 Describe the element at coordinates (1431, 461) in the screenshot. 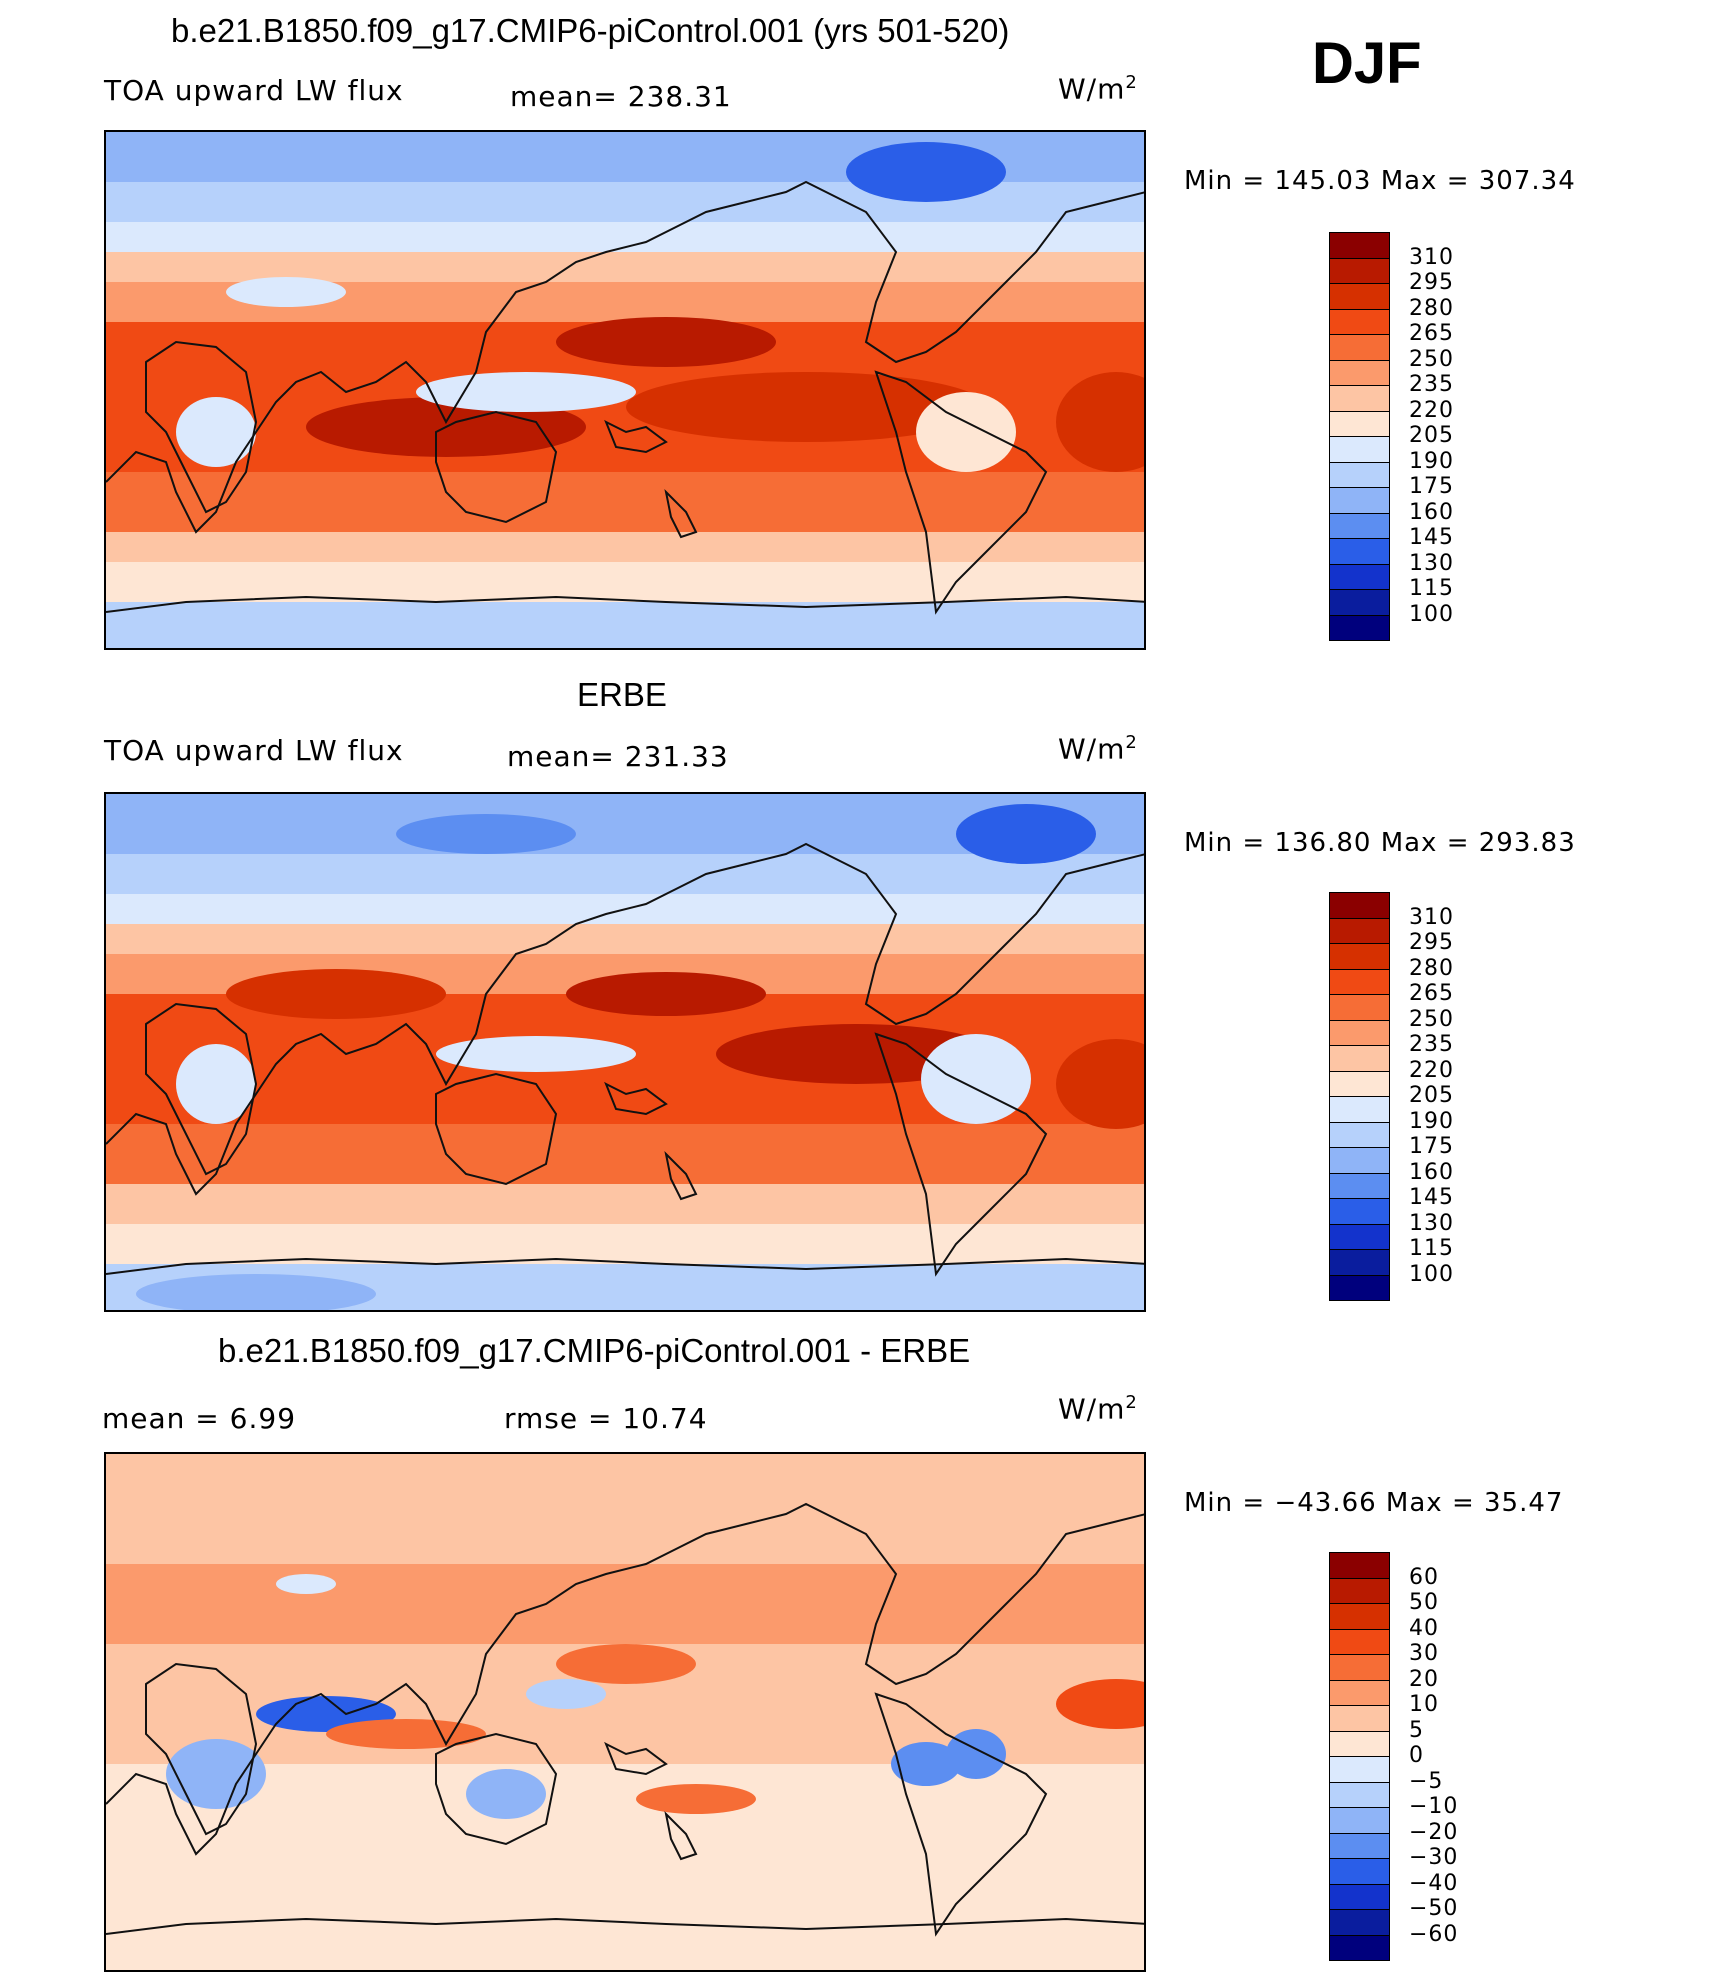

I see `colorbar-tick-label: 190` at that location.